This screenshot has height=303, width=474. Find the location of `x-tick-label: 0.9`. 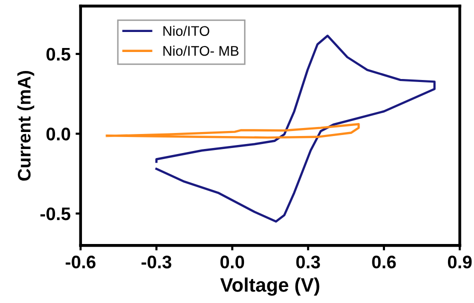

x-tick-label: 0.9 is located at coordinates (460, 262).